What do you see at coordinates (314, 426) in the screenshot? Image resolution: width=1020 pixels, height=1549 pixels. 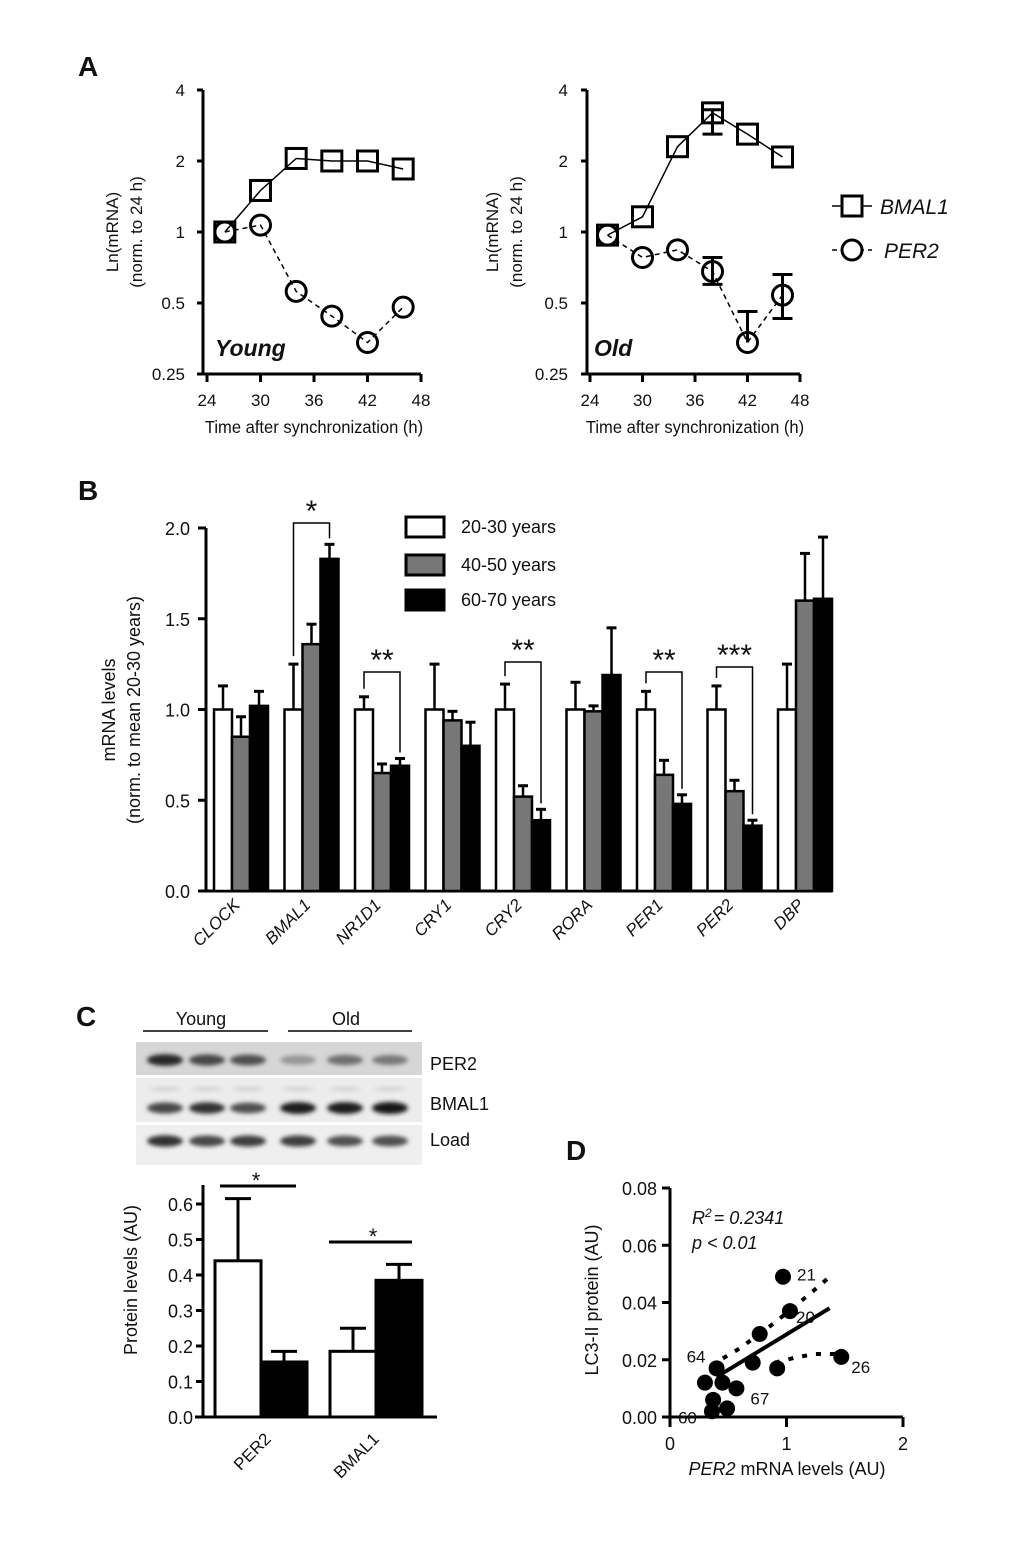 I see `x-axis-title: Time after synchronization (h)` at bounding box center [314, 426].